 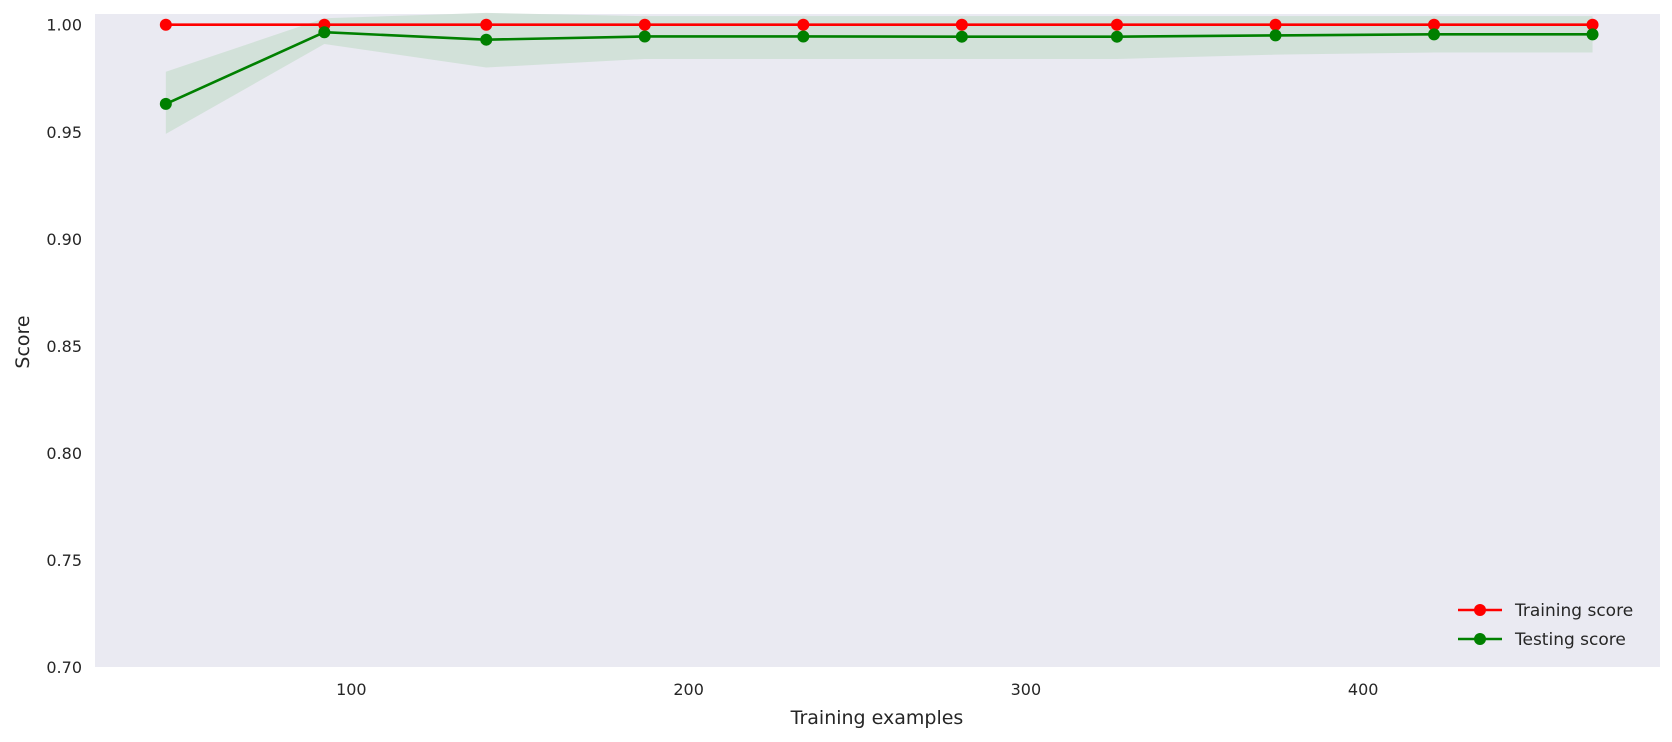 I want to click on legend-label-1: Testing score, so click(x=1570, y=640).